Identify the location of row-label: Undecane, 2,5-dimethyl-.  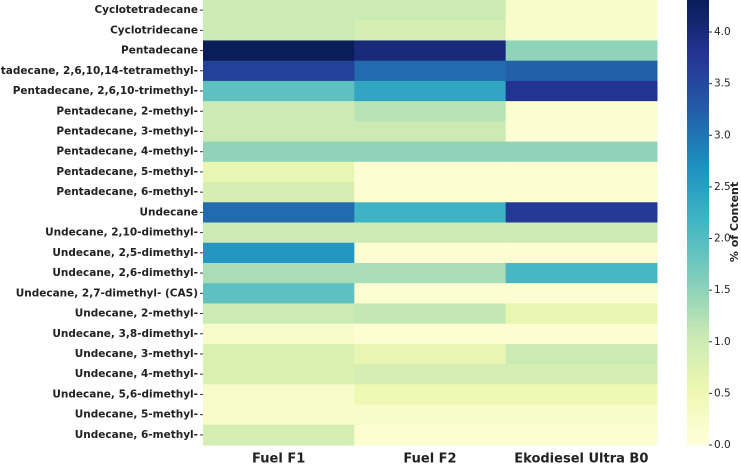
(125, 253).